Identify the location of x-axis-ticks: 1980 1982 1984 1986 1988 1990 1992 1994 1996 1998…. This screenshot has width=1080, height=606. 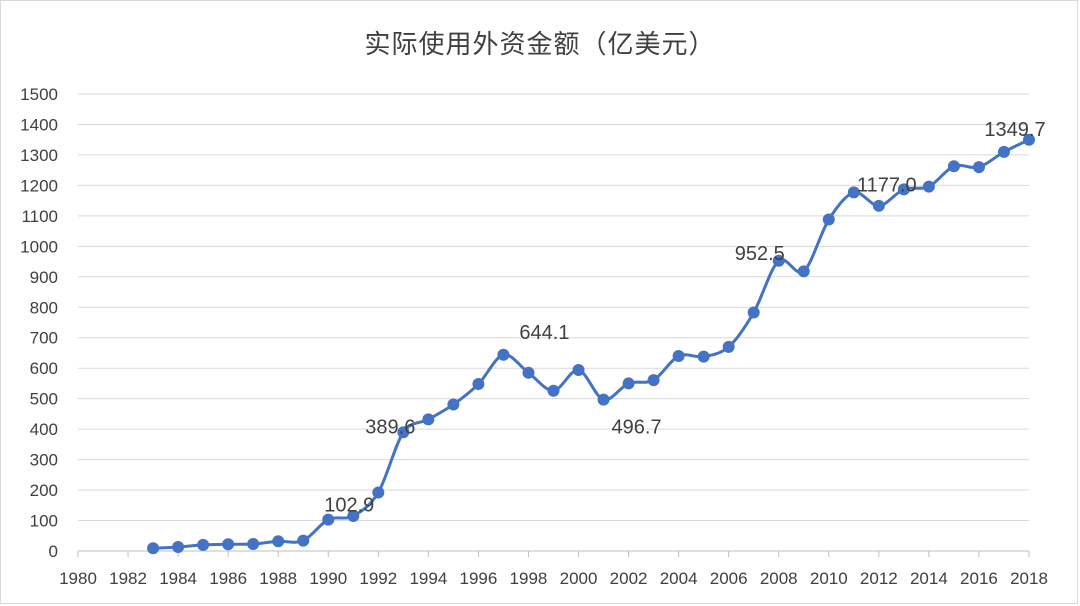
(553, 569).